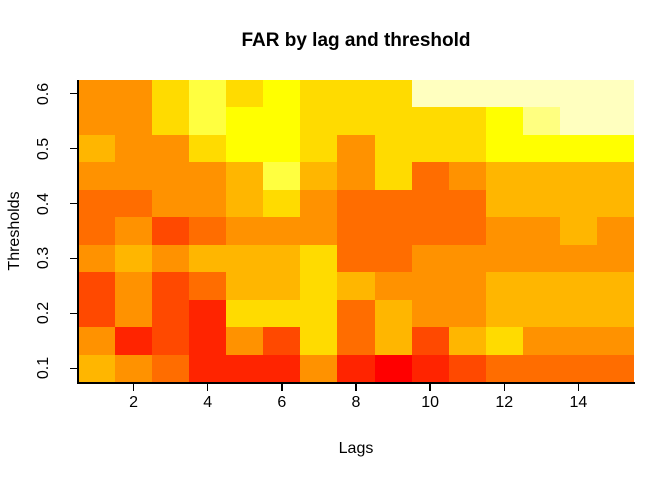 The height and width of the screenshot is (480, 672). I want to click on y-tick-label: 0.4, so click(43, 203).